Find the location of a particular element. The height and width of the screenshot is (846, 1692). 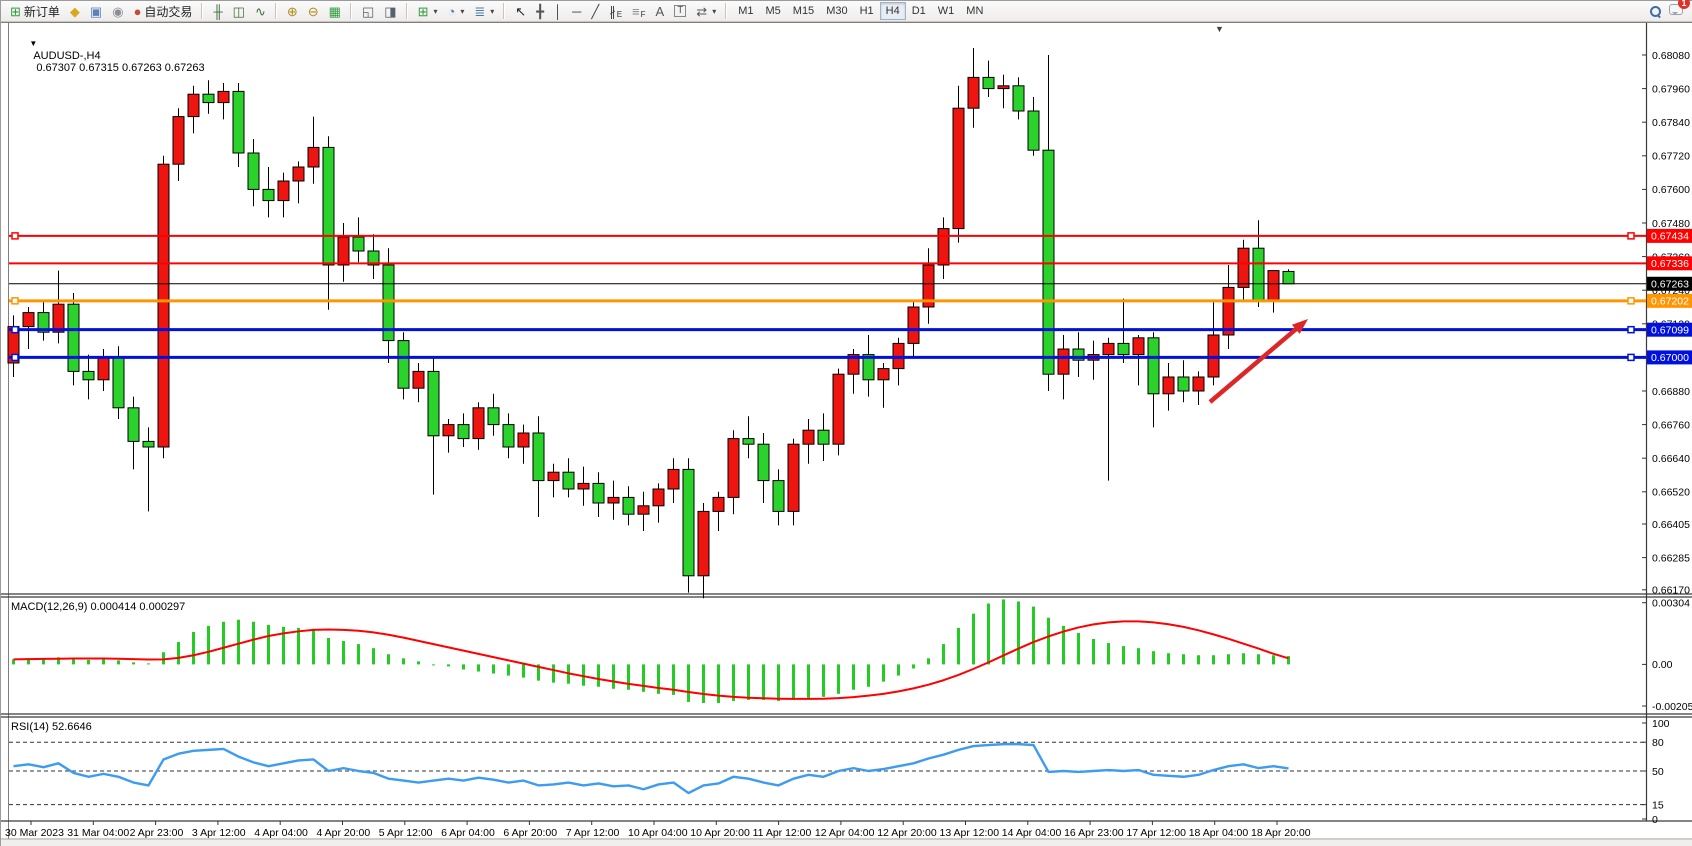

time-axis-label: 30 Mar 2023 is located at coordinates (34, 833).